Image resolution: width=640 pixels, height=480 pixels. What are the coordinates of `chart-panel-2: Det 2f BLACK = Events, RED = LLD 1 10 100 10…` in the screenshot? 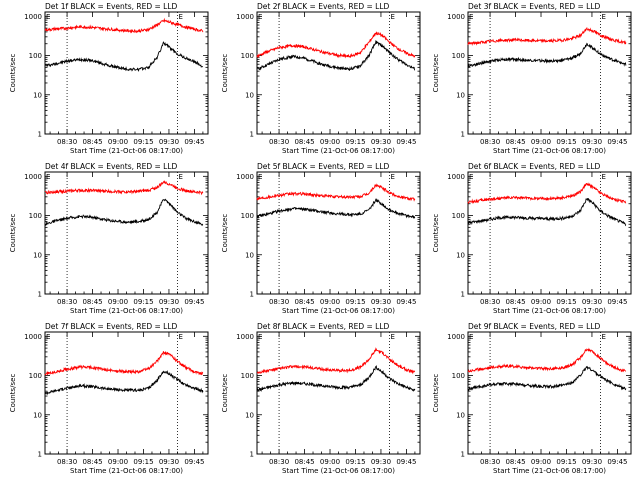 It's located at (321, 78).